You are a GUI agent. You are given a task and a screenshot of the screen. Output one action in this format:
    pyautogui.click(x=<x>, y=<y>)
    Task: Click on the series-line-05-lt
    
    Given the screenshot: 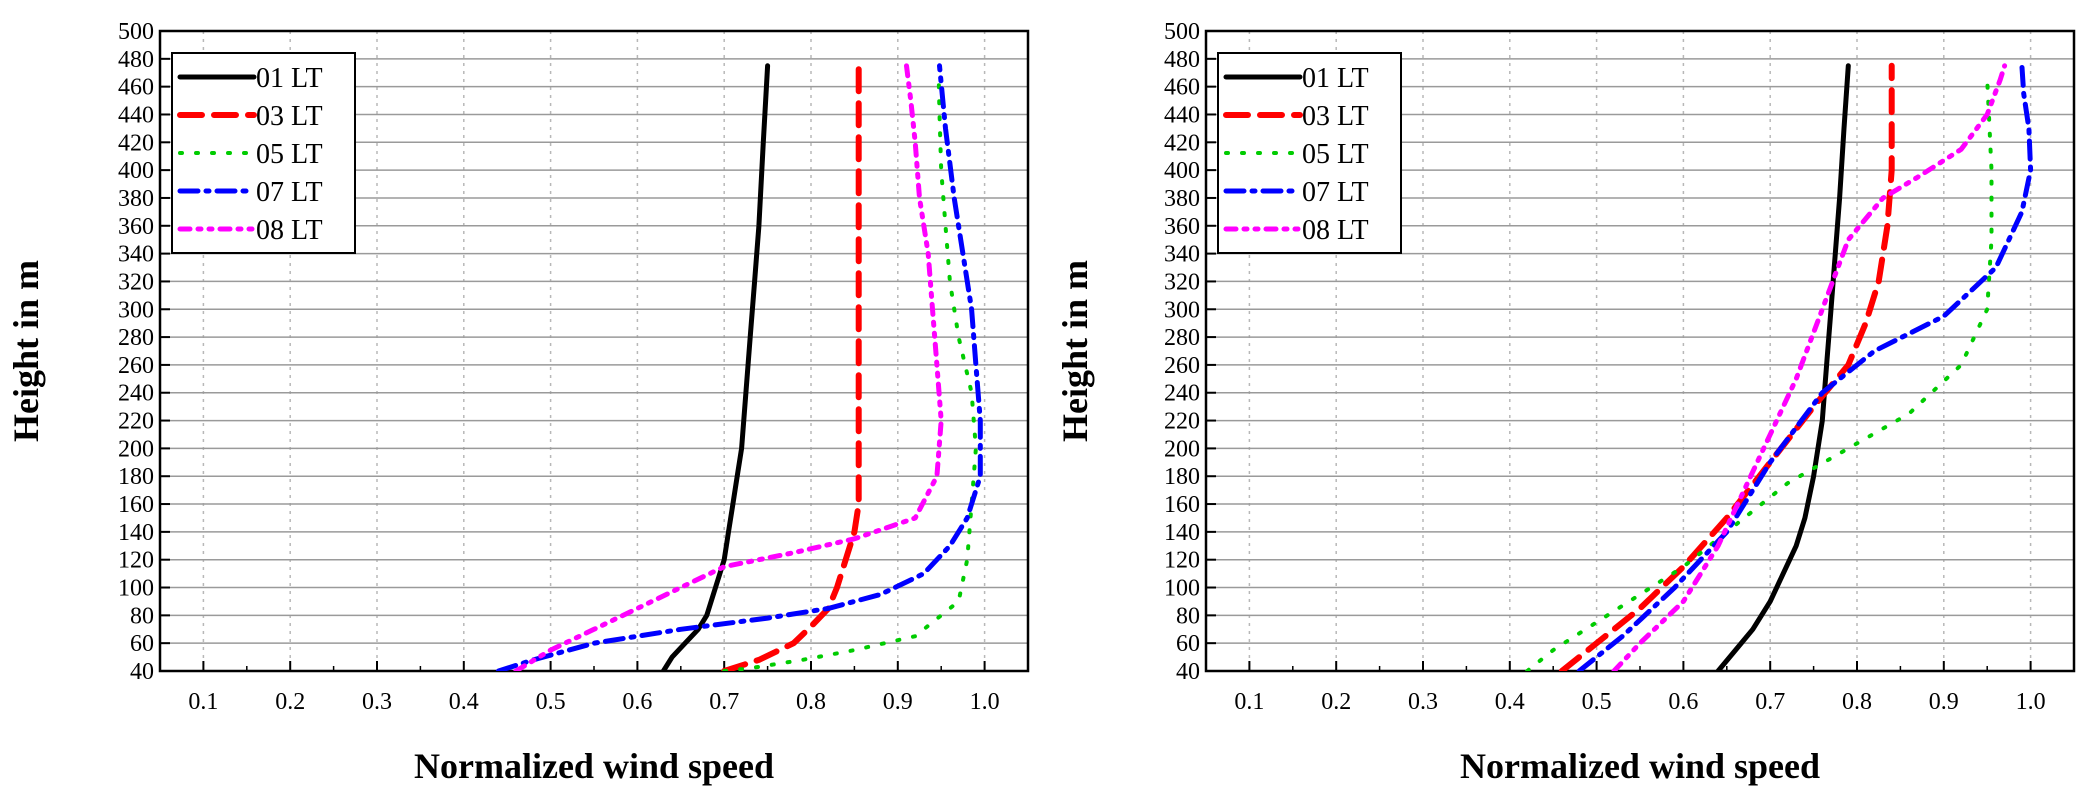 What is the action you would take?
    pyautogui.click(x=850, y=370)
    